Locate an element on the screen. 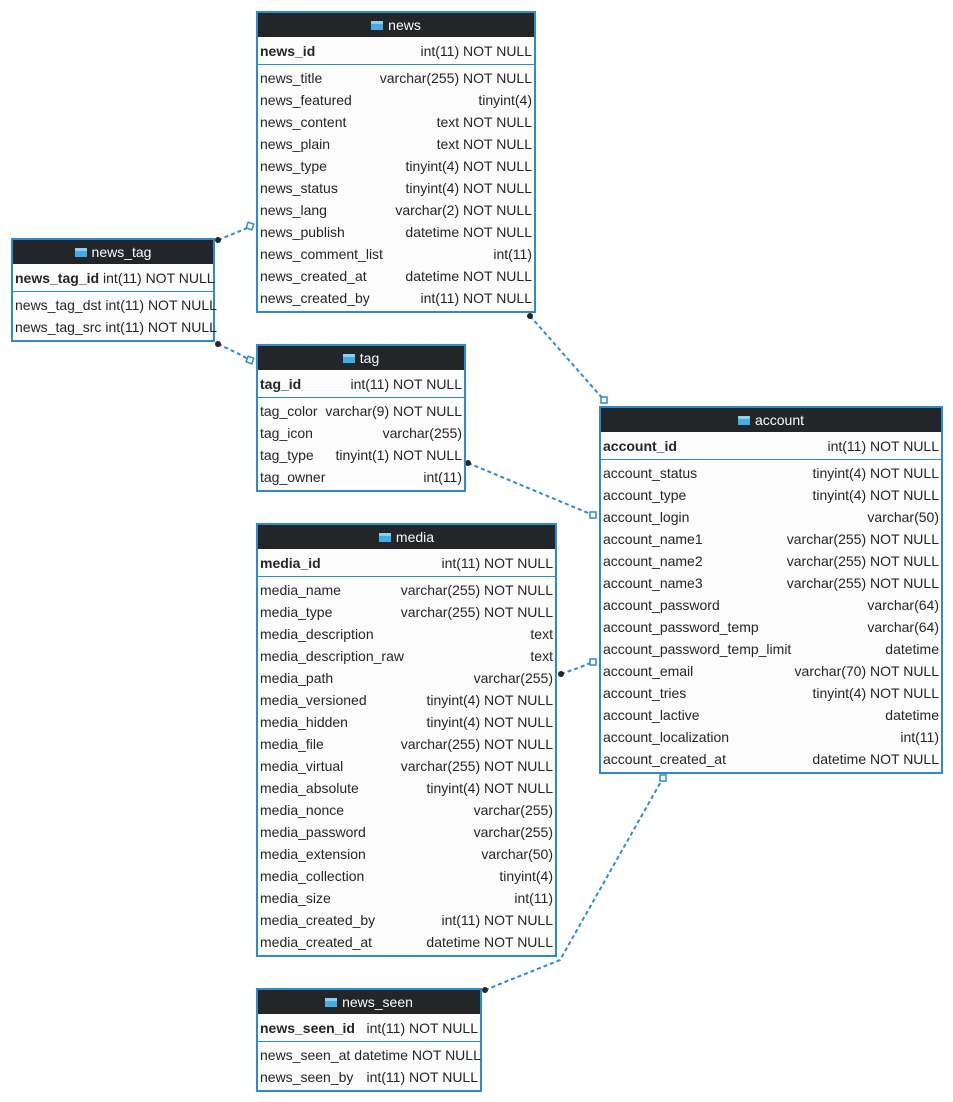  column-name: account_password_temp_limit is located at coordinates (697, 649).